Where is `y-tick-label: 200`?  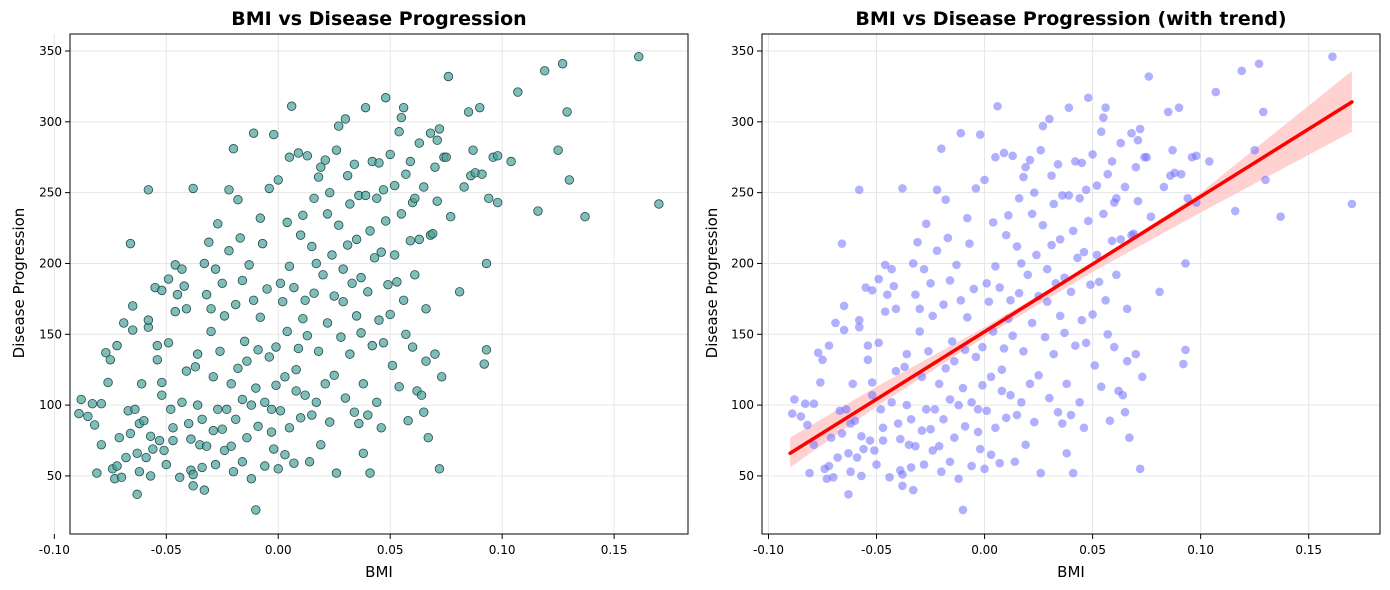
y-tick-label: 200 is located at coordinates (742, 263).